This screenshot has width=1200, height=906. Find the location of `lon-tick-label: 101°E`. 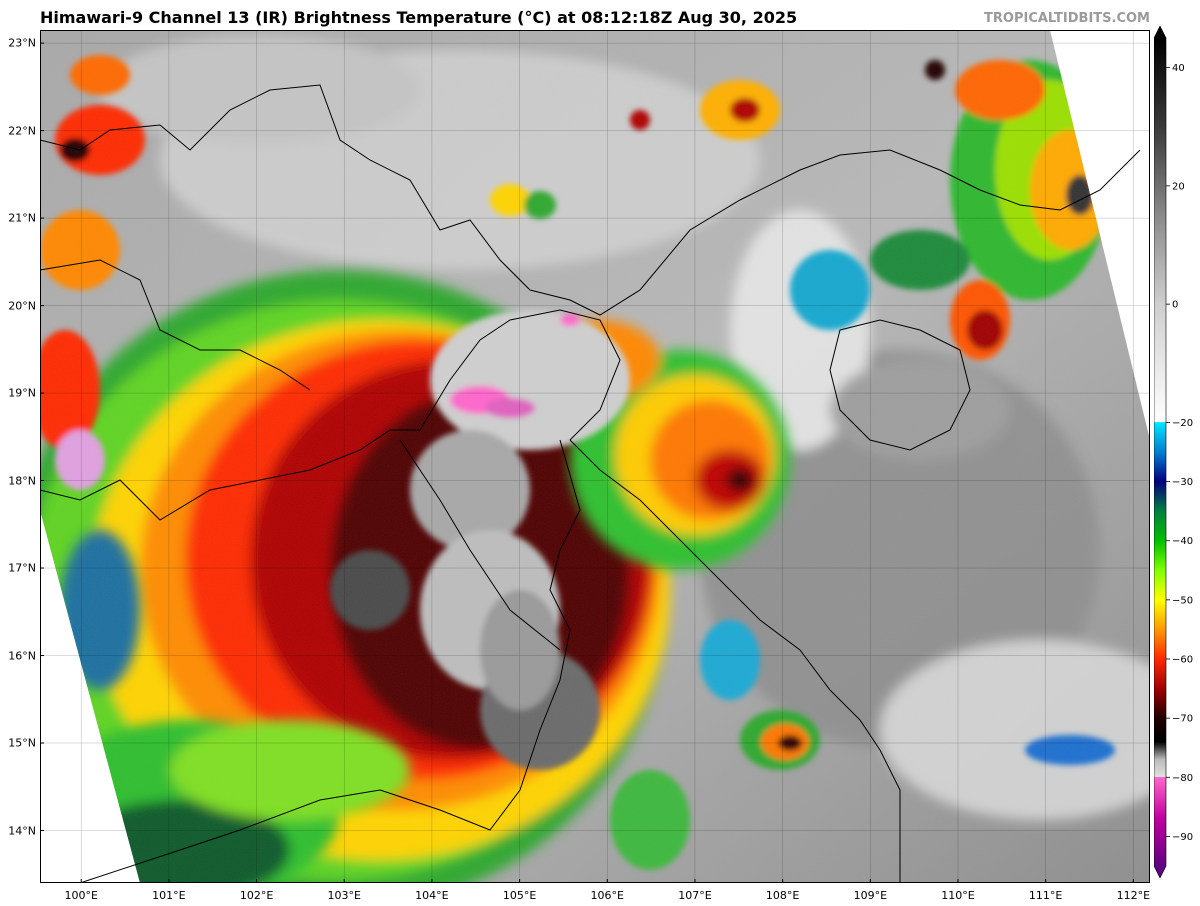

lon-tick-label: 101°E is located at coordinates (169, 895).